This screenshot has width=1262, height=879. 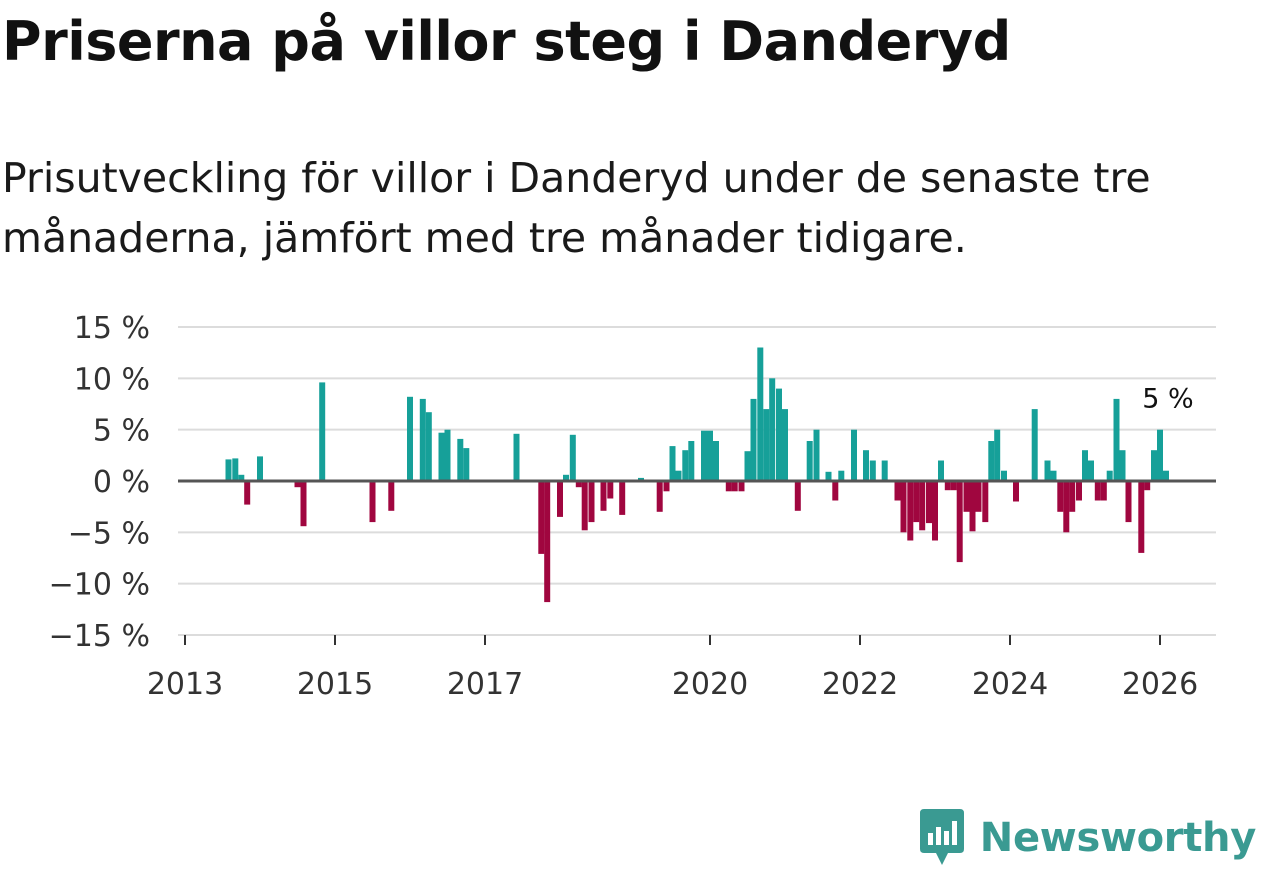 I want to click on y-tick-label: −5 %, so click(x=109, y=533).